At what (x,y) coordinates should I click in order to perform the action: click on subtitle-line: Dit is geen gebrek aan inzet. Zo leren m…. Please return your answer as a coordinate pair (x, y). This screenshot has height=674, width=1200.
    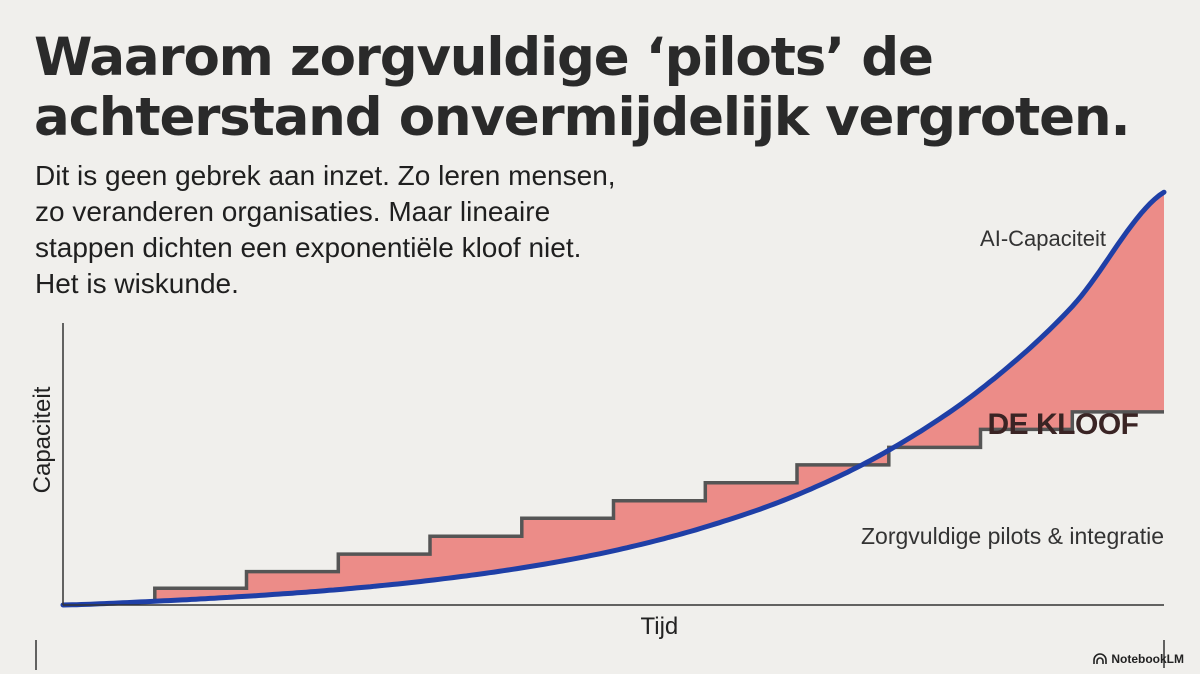
    Looking at the image, I should click on (325, 175).